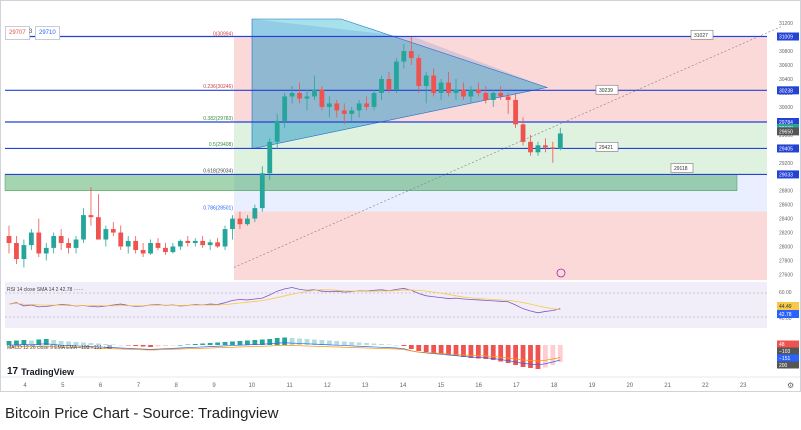 The image size is (801, 430). Describe the element at coordinates (218, 209) in the screenshot. I see `fib-level-label: 0.786(28501)` at that location.